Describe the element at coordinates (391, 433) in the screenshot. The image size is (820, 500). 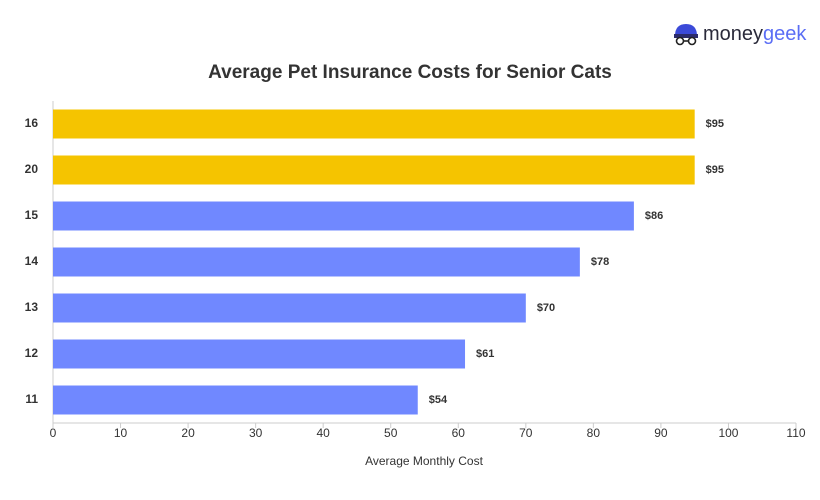
I see `x-tick-label: 50` at that location.